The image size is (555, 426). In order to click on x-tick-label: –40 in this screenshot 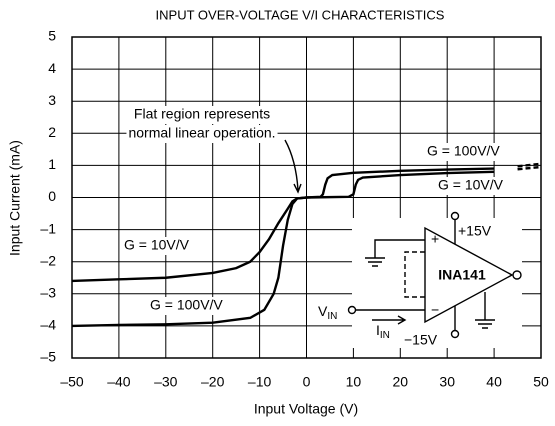, I will do `click(119, 382)`.